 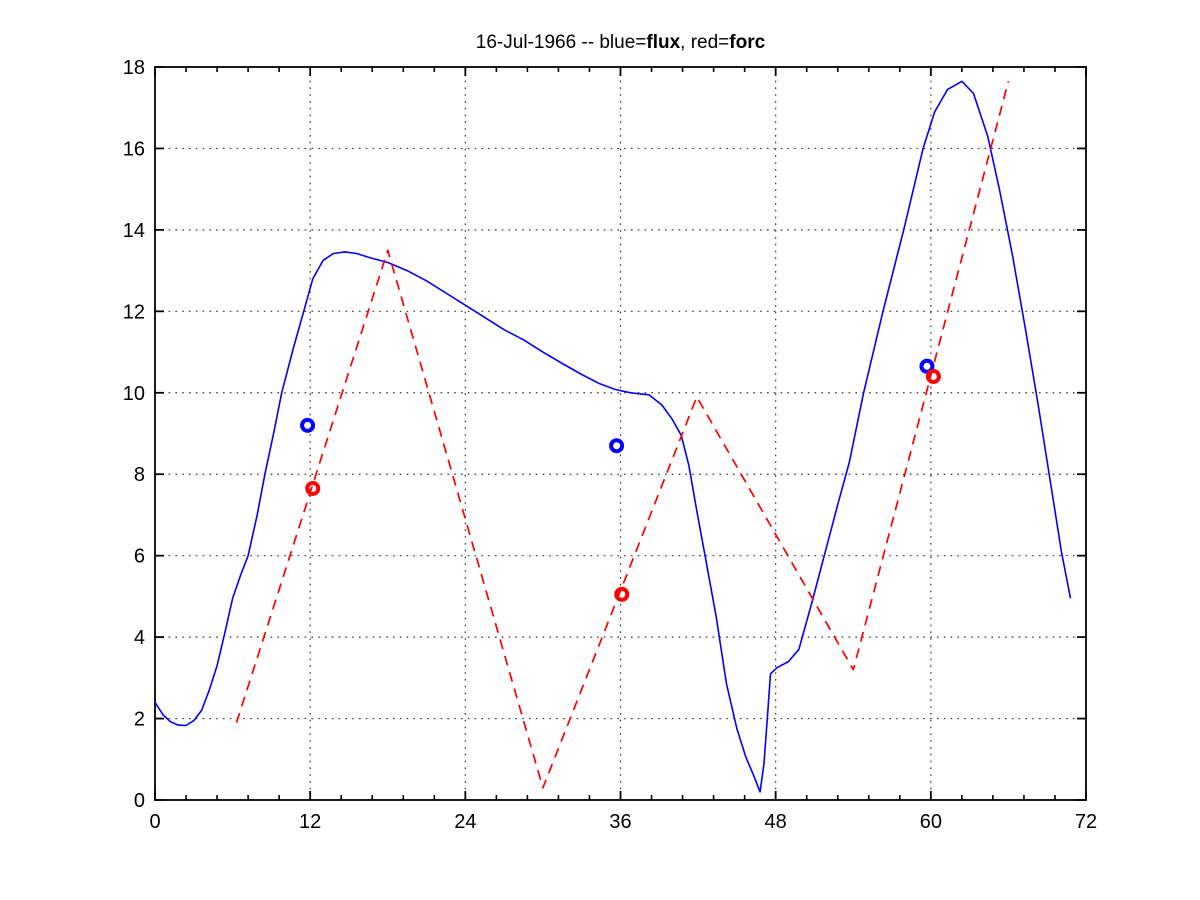 I want to click on x-axis-tick-label: 12, so click(x=310, y=822).